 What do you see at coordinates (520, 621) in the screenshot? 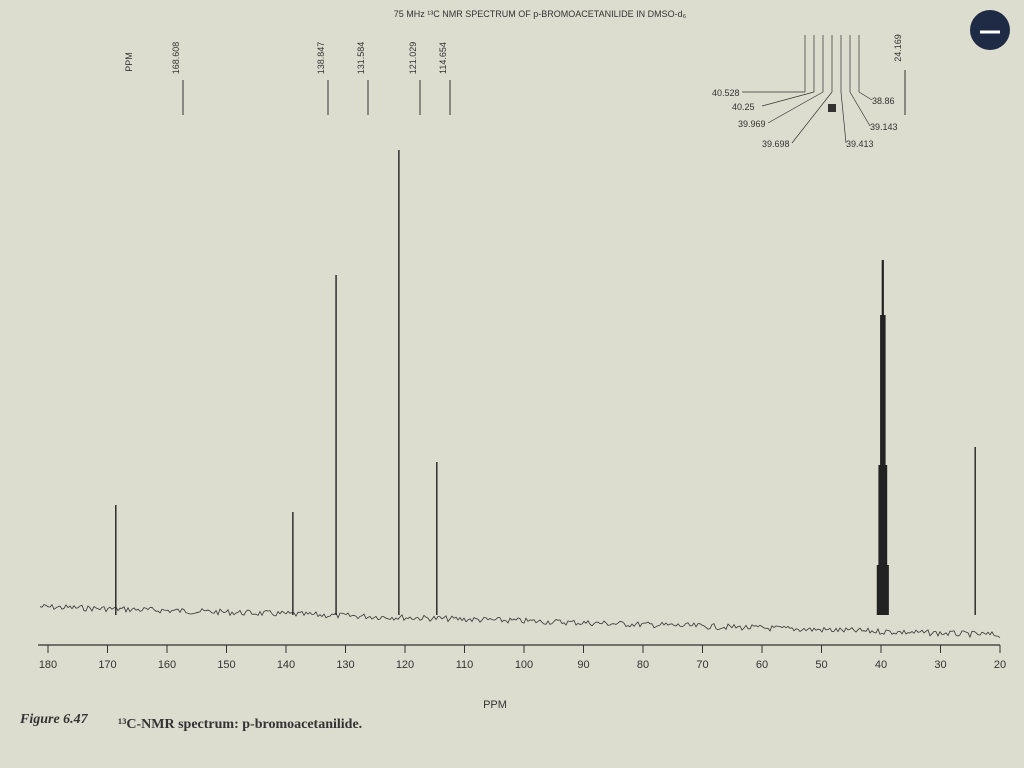
I see `baseline-noise` at bounding box center [520, 621].